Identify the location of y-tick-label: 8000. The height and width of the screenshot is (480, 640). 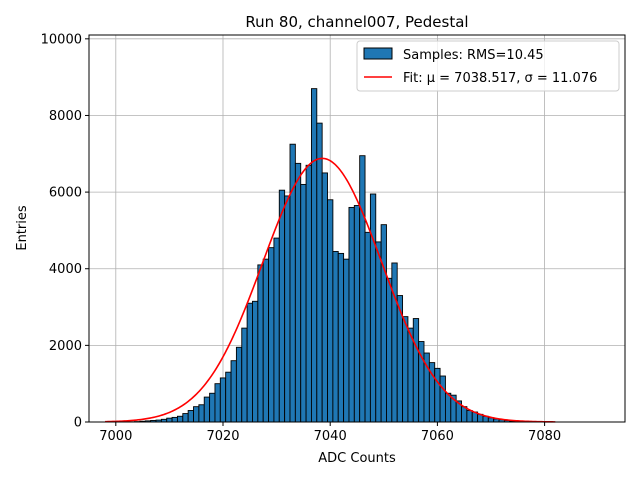
(65, 116).